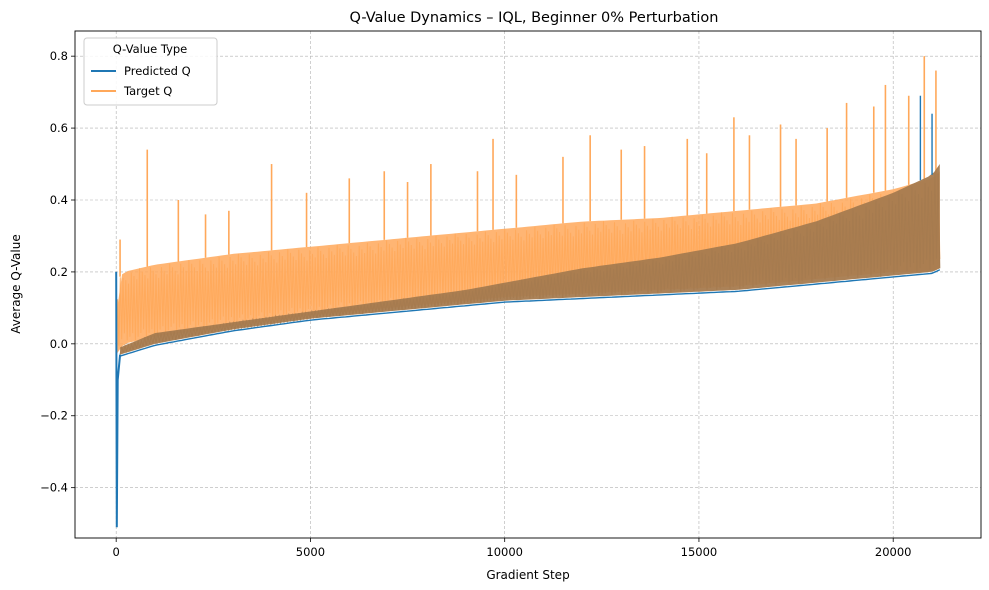  Describe the element at coordinates (59, 128) in the screenshot. I see `y-tick-label: 0.6` at that location.